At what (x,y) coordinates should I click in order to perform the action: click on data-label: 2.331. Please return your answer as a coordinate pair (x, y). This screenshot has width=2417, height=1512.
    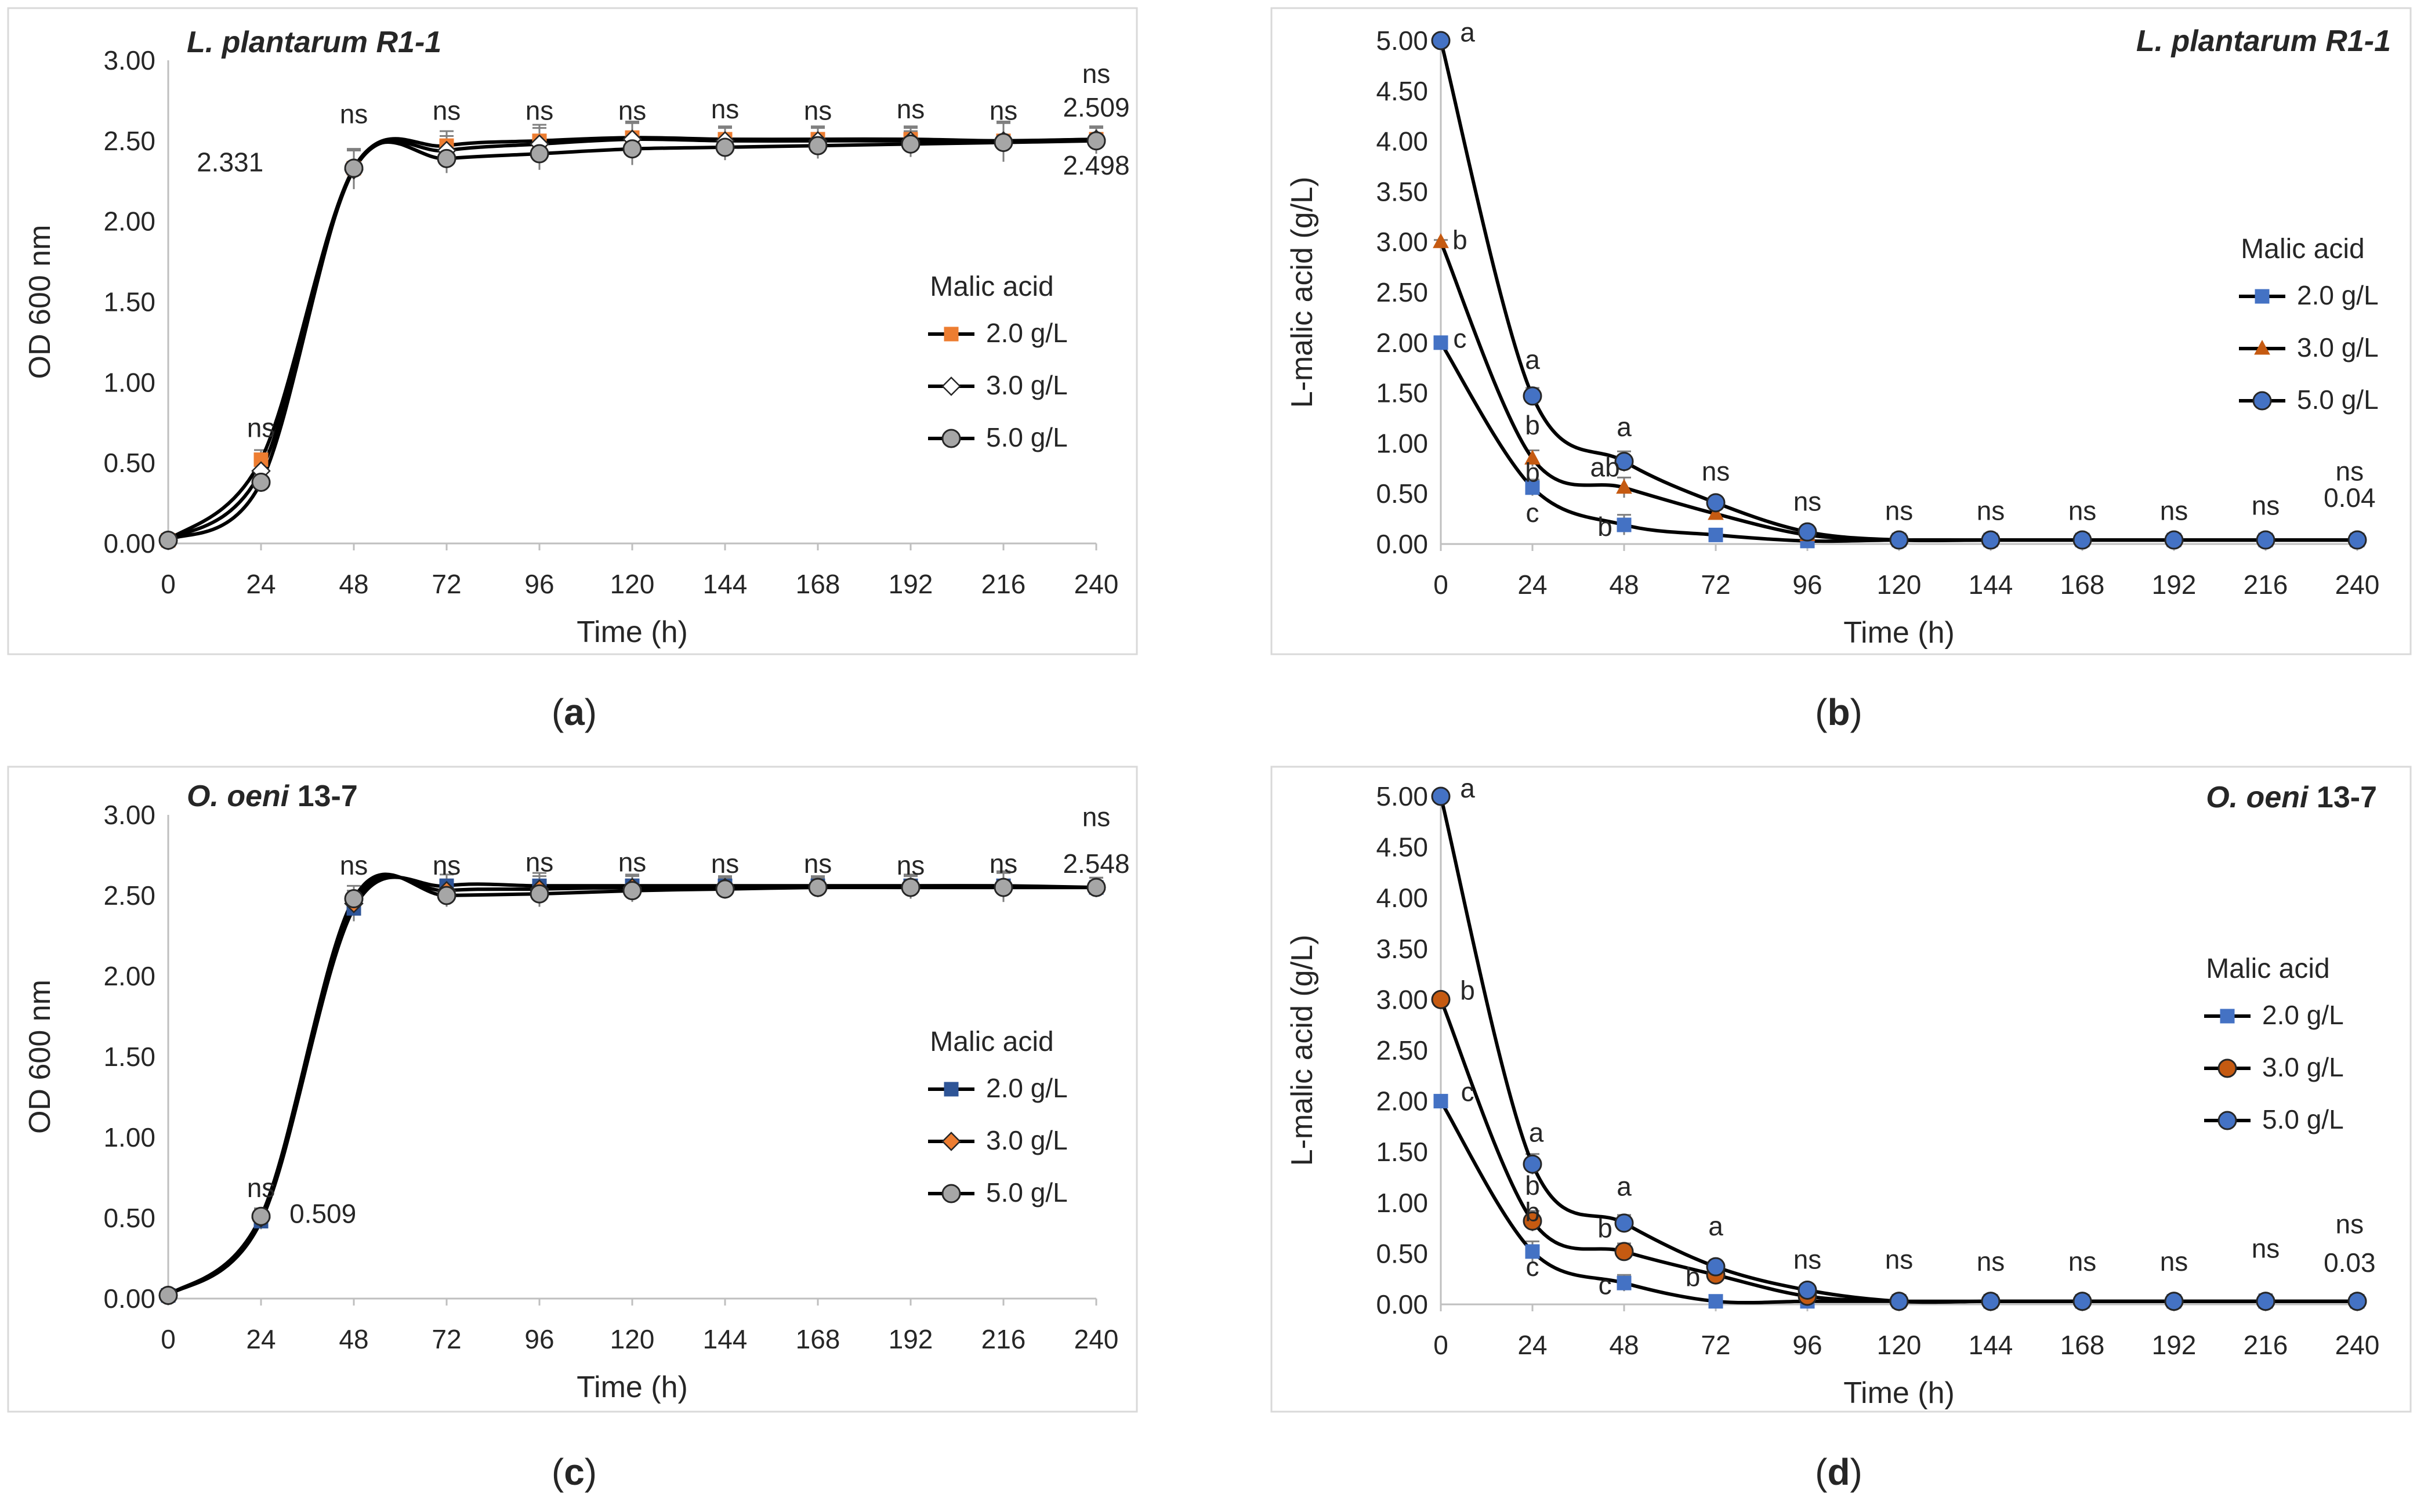
    Looking at the image, I should click on (230, 162).